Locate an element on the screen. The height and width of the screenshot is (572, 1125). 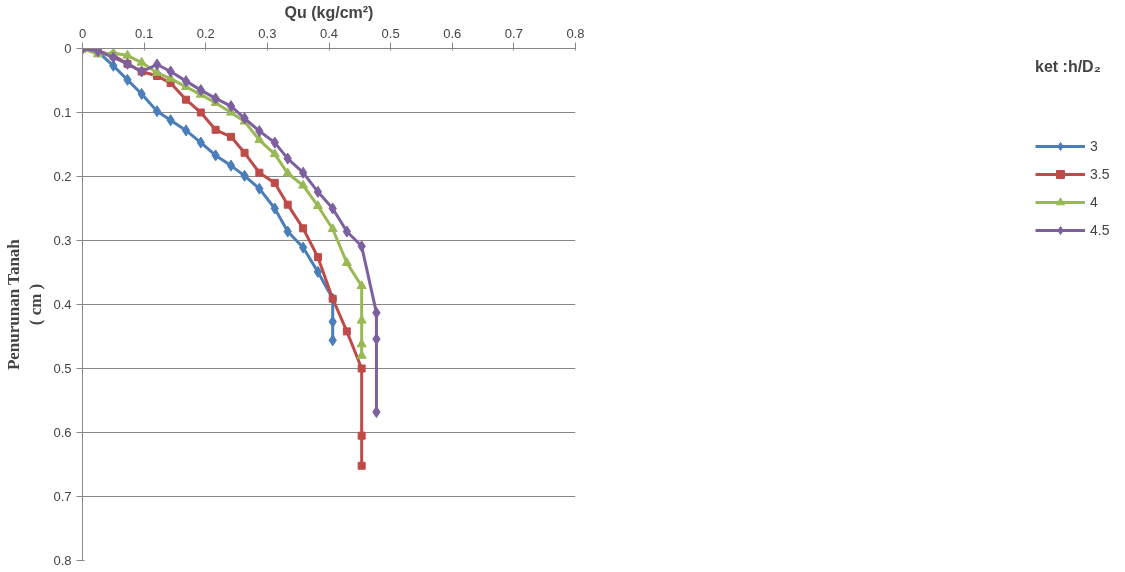
legend-title: ket :h/D₂ is located at coordinates (1068, 67).